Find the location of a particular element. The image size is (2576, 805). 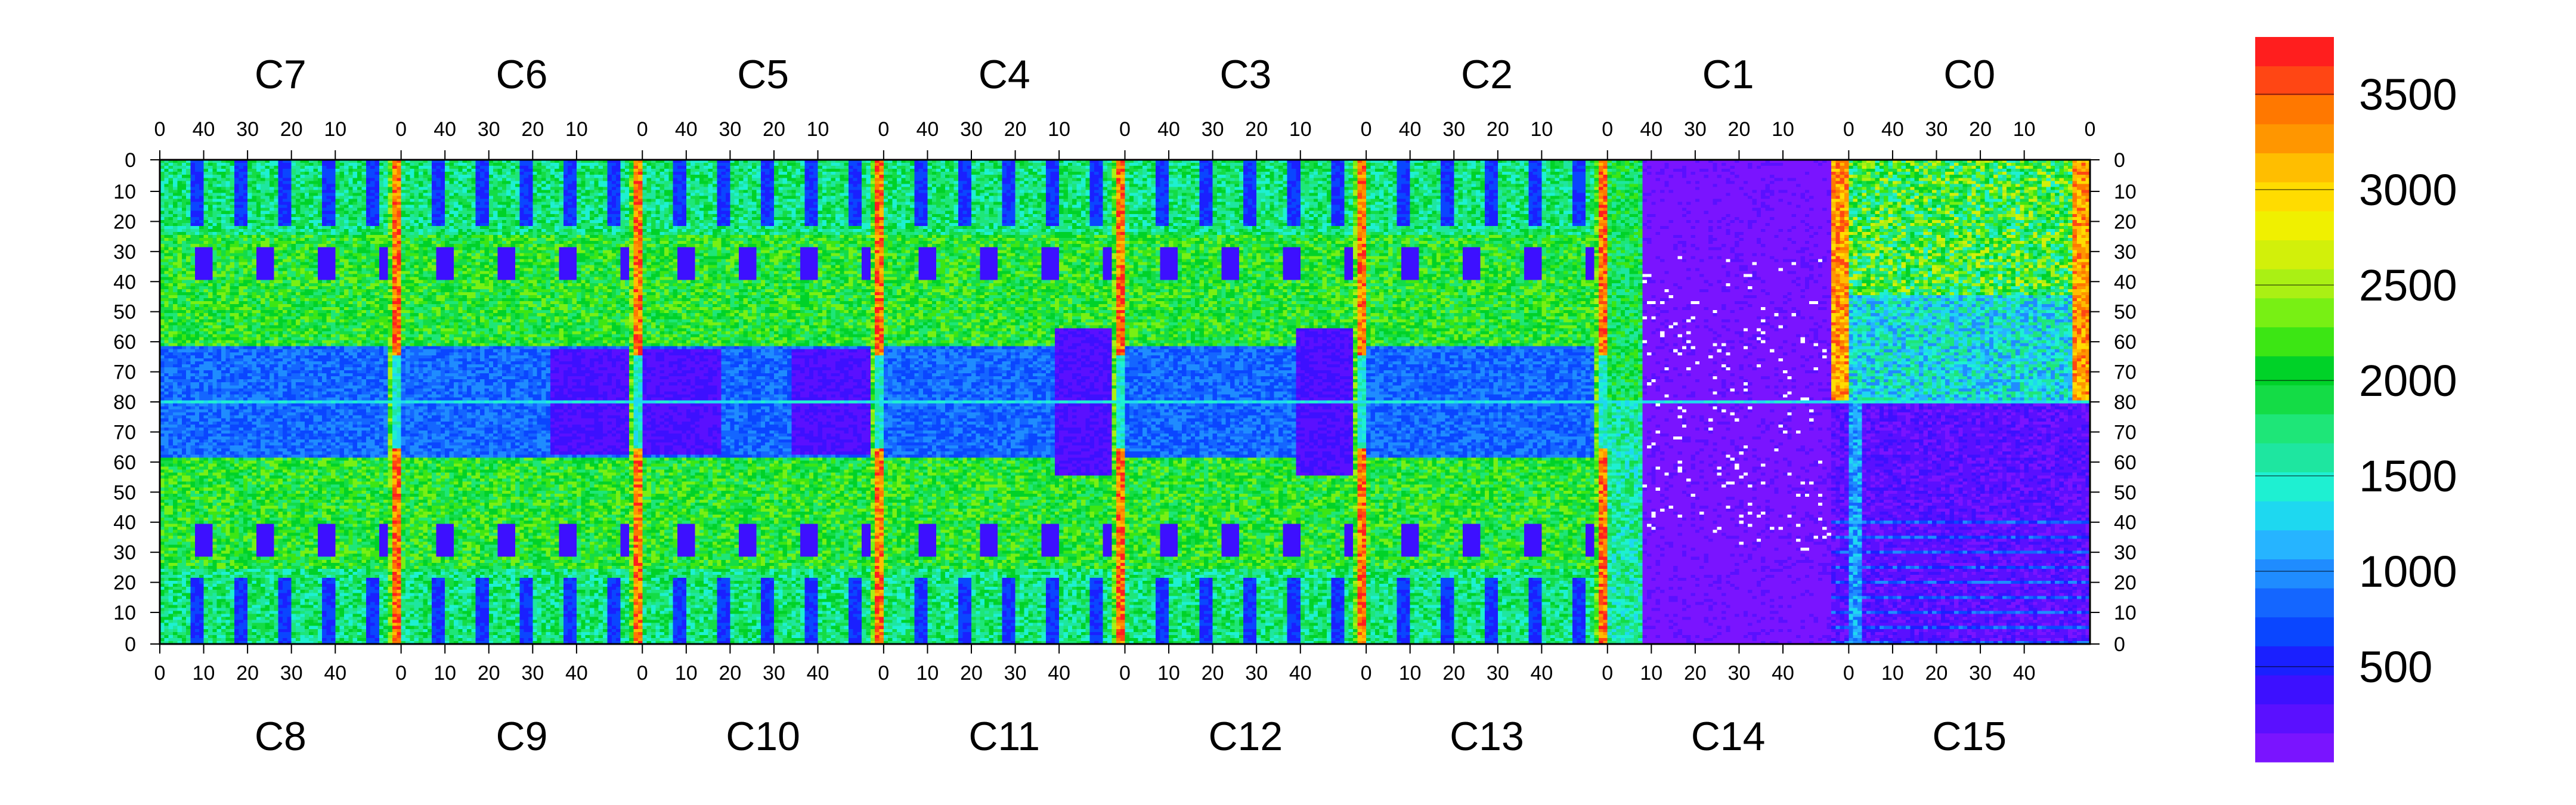

colorbar-tick-label: 3000 is located at coordinates (2408, 190).